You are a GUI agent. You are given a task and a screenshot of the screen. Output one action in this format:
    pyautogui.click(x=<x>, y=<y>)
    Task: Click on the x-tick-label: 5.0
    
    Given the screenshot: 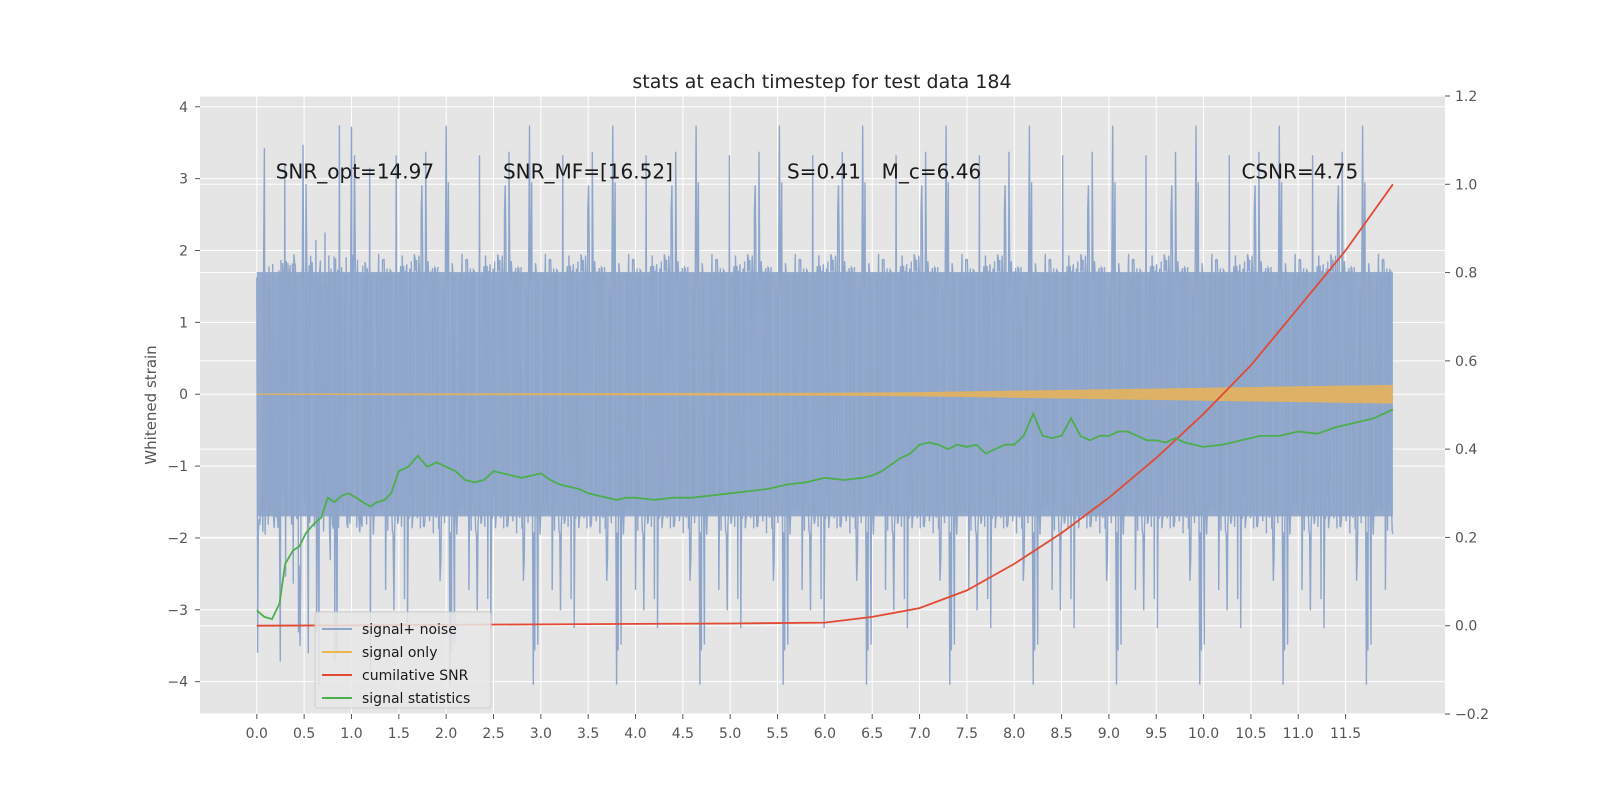 What is the action you would take?
    pyautogui.click(x=730, y=734)
    